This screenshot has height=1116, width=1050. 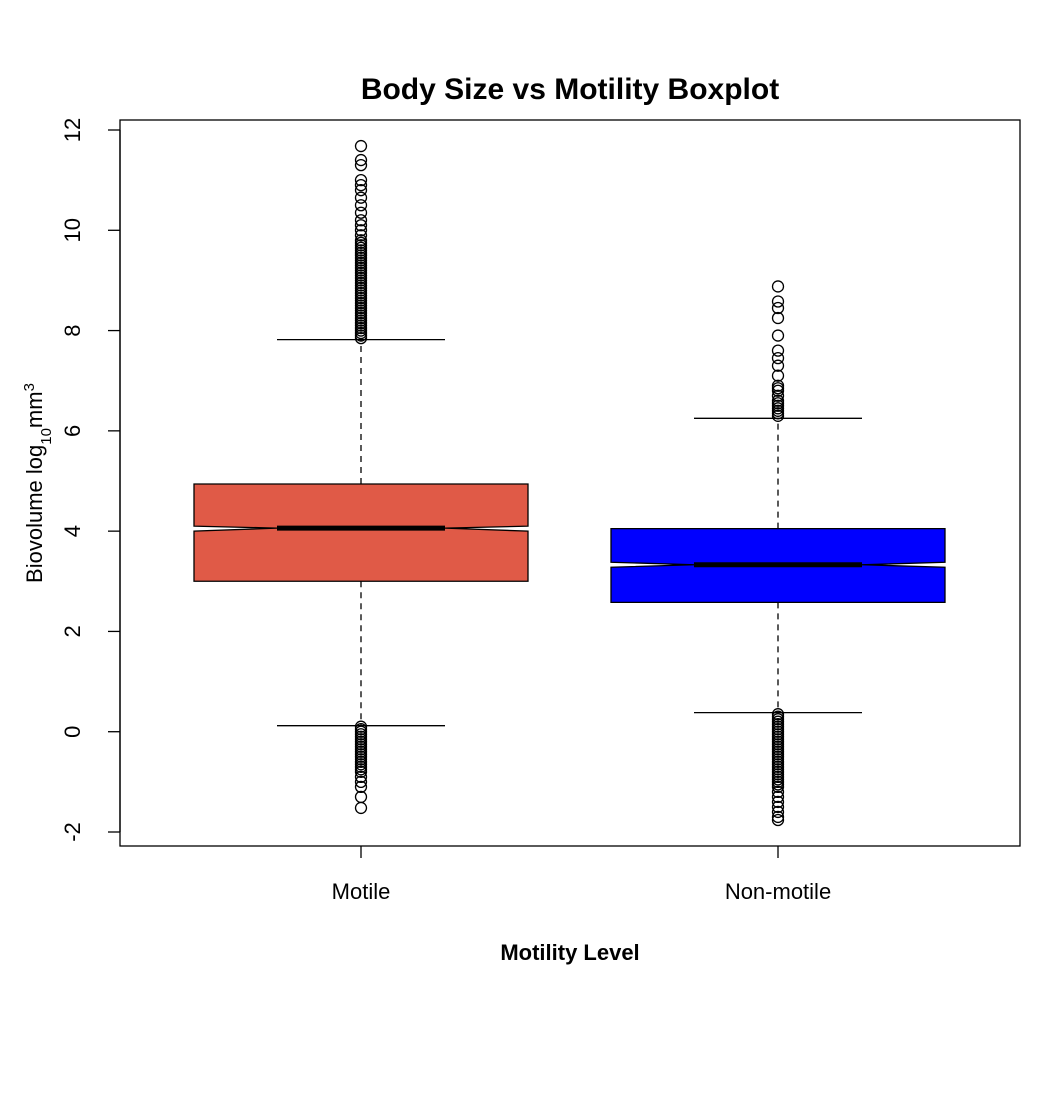 I want to click on y-tick-label: 8, so click(x=72, y=330).